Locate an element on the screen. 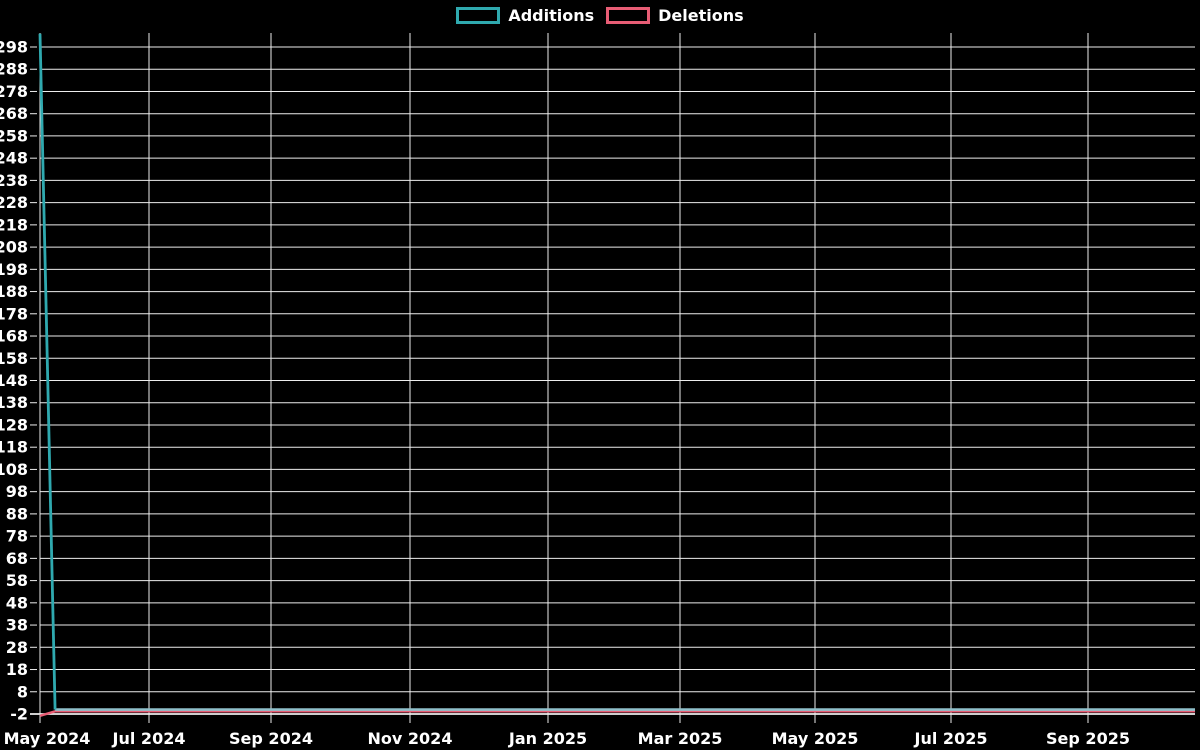  y-tick-label: 38 is located at coordinates (17, 625).